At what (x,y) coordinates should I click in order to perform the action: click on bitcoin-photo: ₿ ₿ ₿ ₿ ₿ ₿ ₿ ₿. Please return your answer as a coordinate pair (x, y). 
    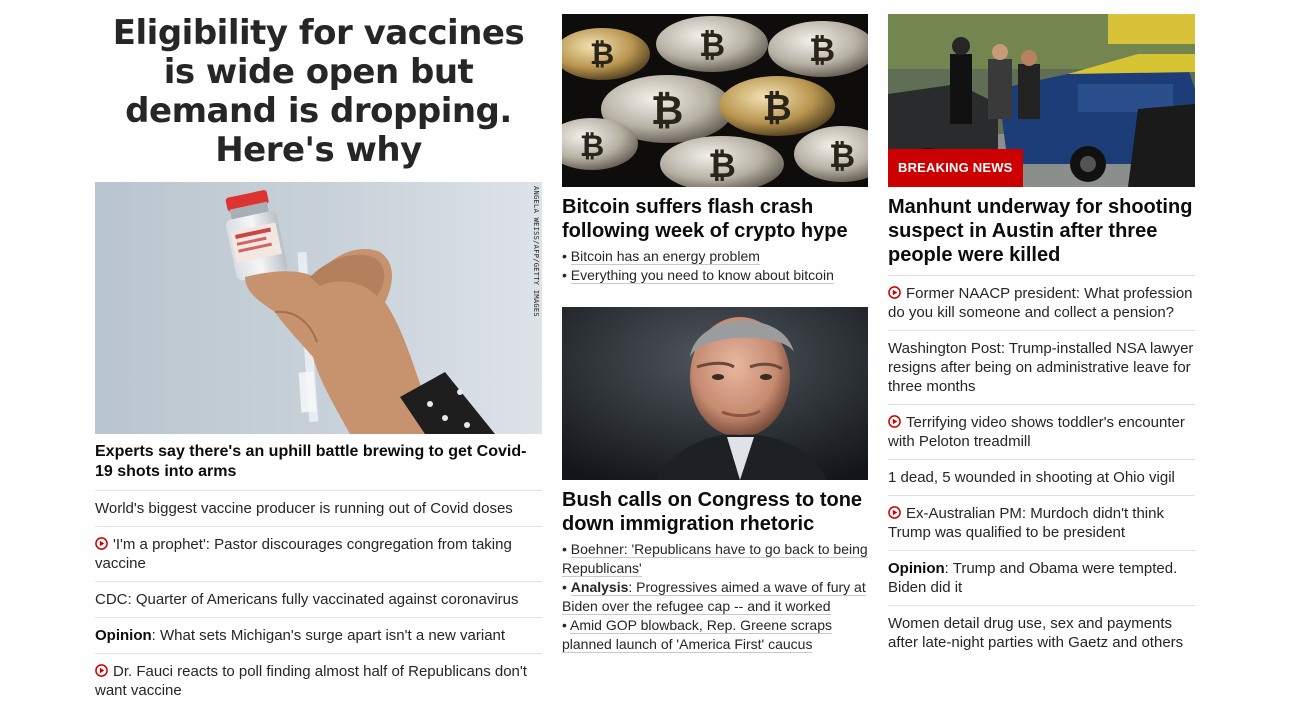
    Looking at the image, I should click on (715, 100).